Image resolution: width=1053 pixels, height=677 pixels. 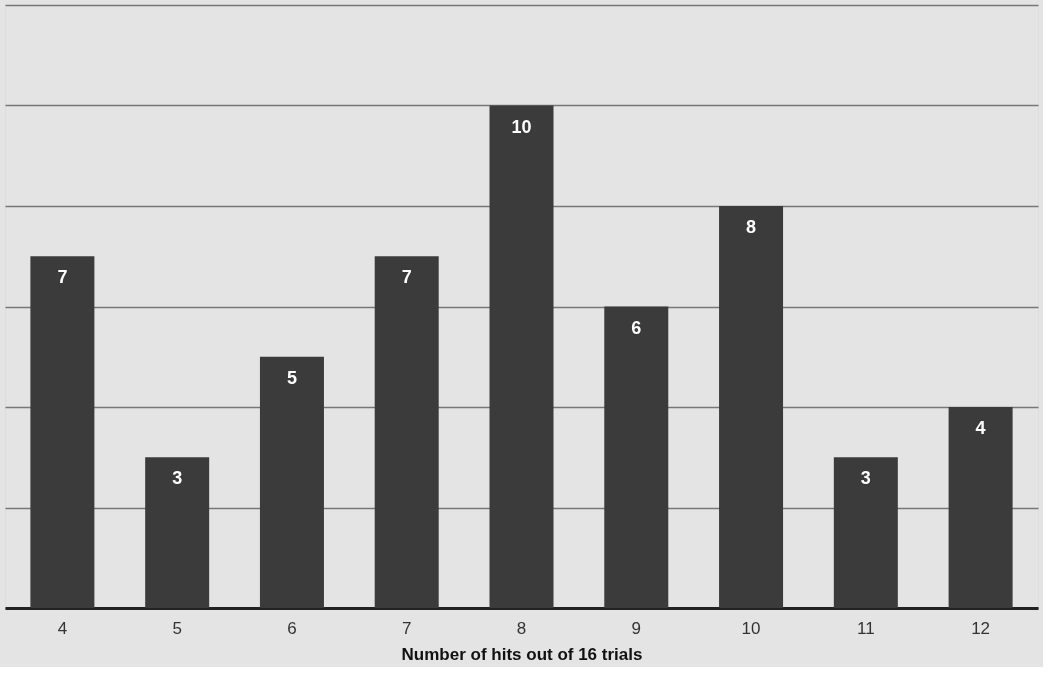 What do you see at coordinates (636, 327) in the screenshot?
I see `data-label: 6` at bounding box center [636, 327].